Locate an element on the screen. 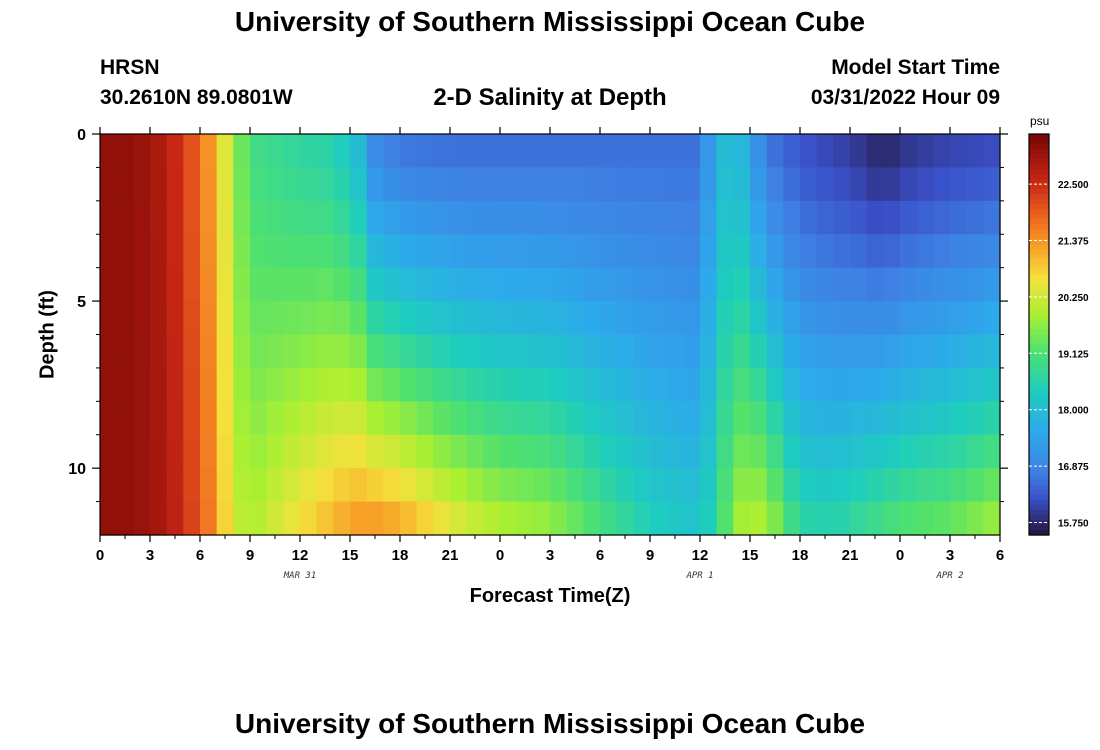 The width and height of the screenshot is (1100, 750). x-tick-label: 6 is located at coordinates (600, 555).